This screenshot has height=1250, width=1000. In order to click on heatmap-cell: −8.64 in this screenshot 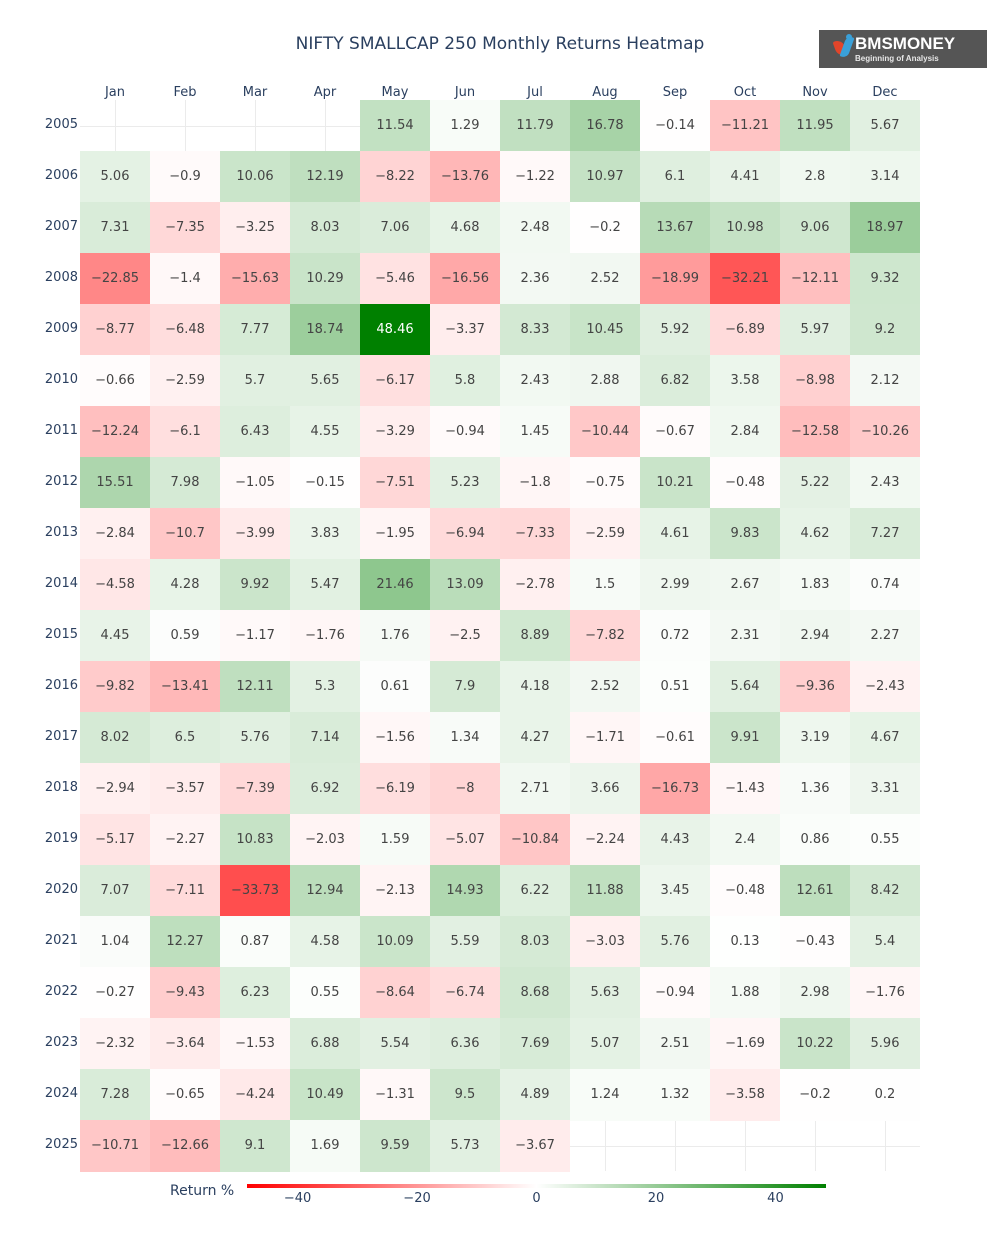, I will do `click(395, 993)`.